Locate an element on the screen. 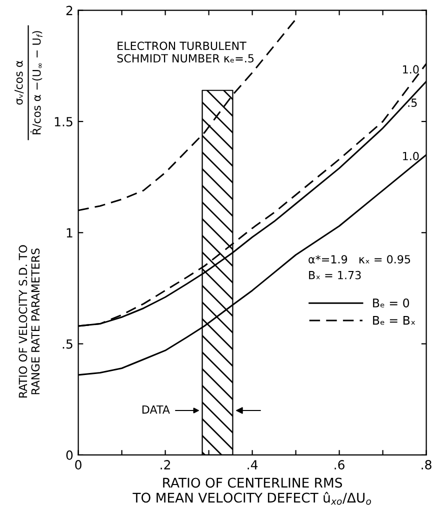 The height and width of the screenshot is (517, 435). x-tick-label: .6 is located at coordinates (339, 465).